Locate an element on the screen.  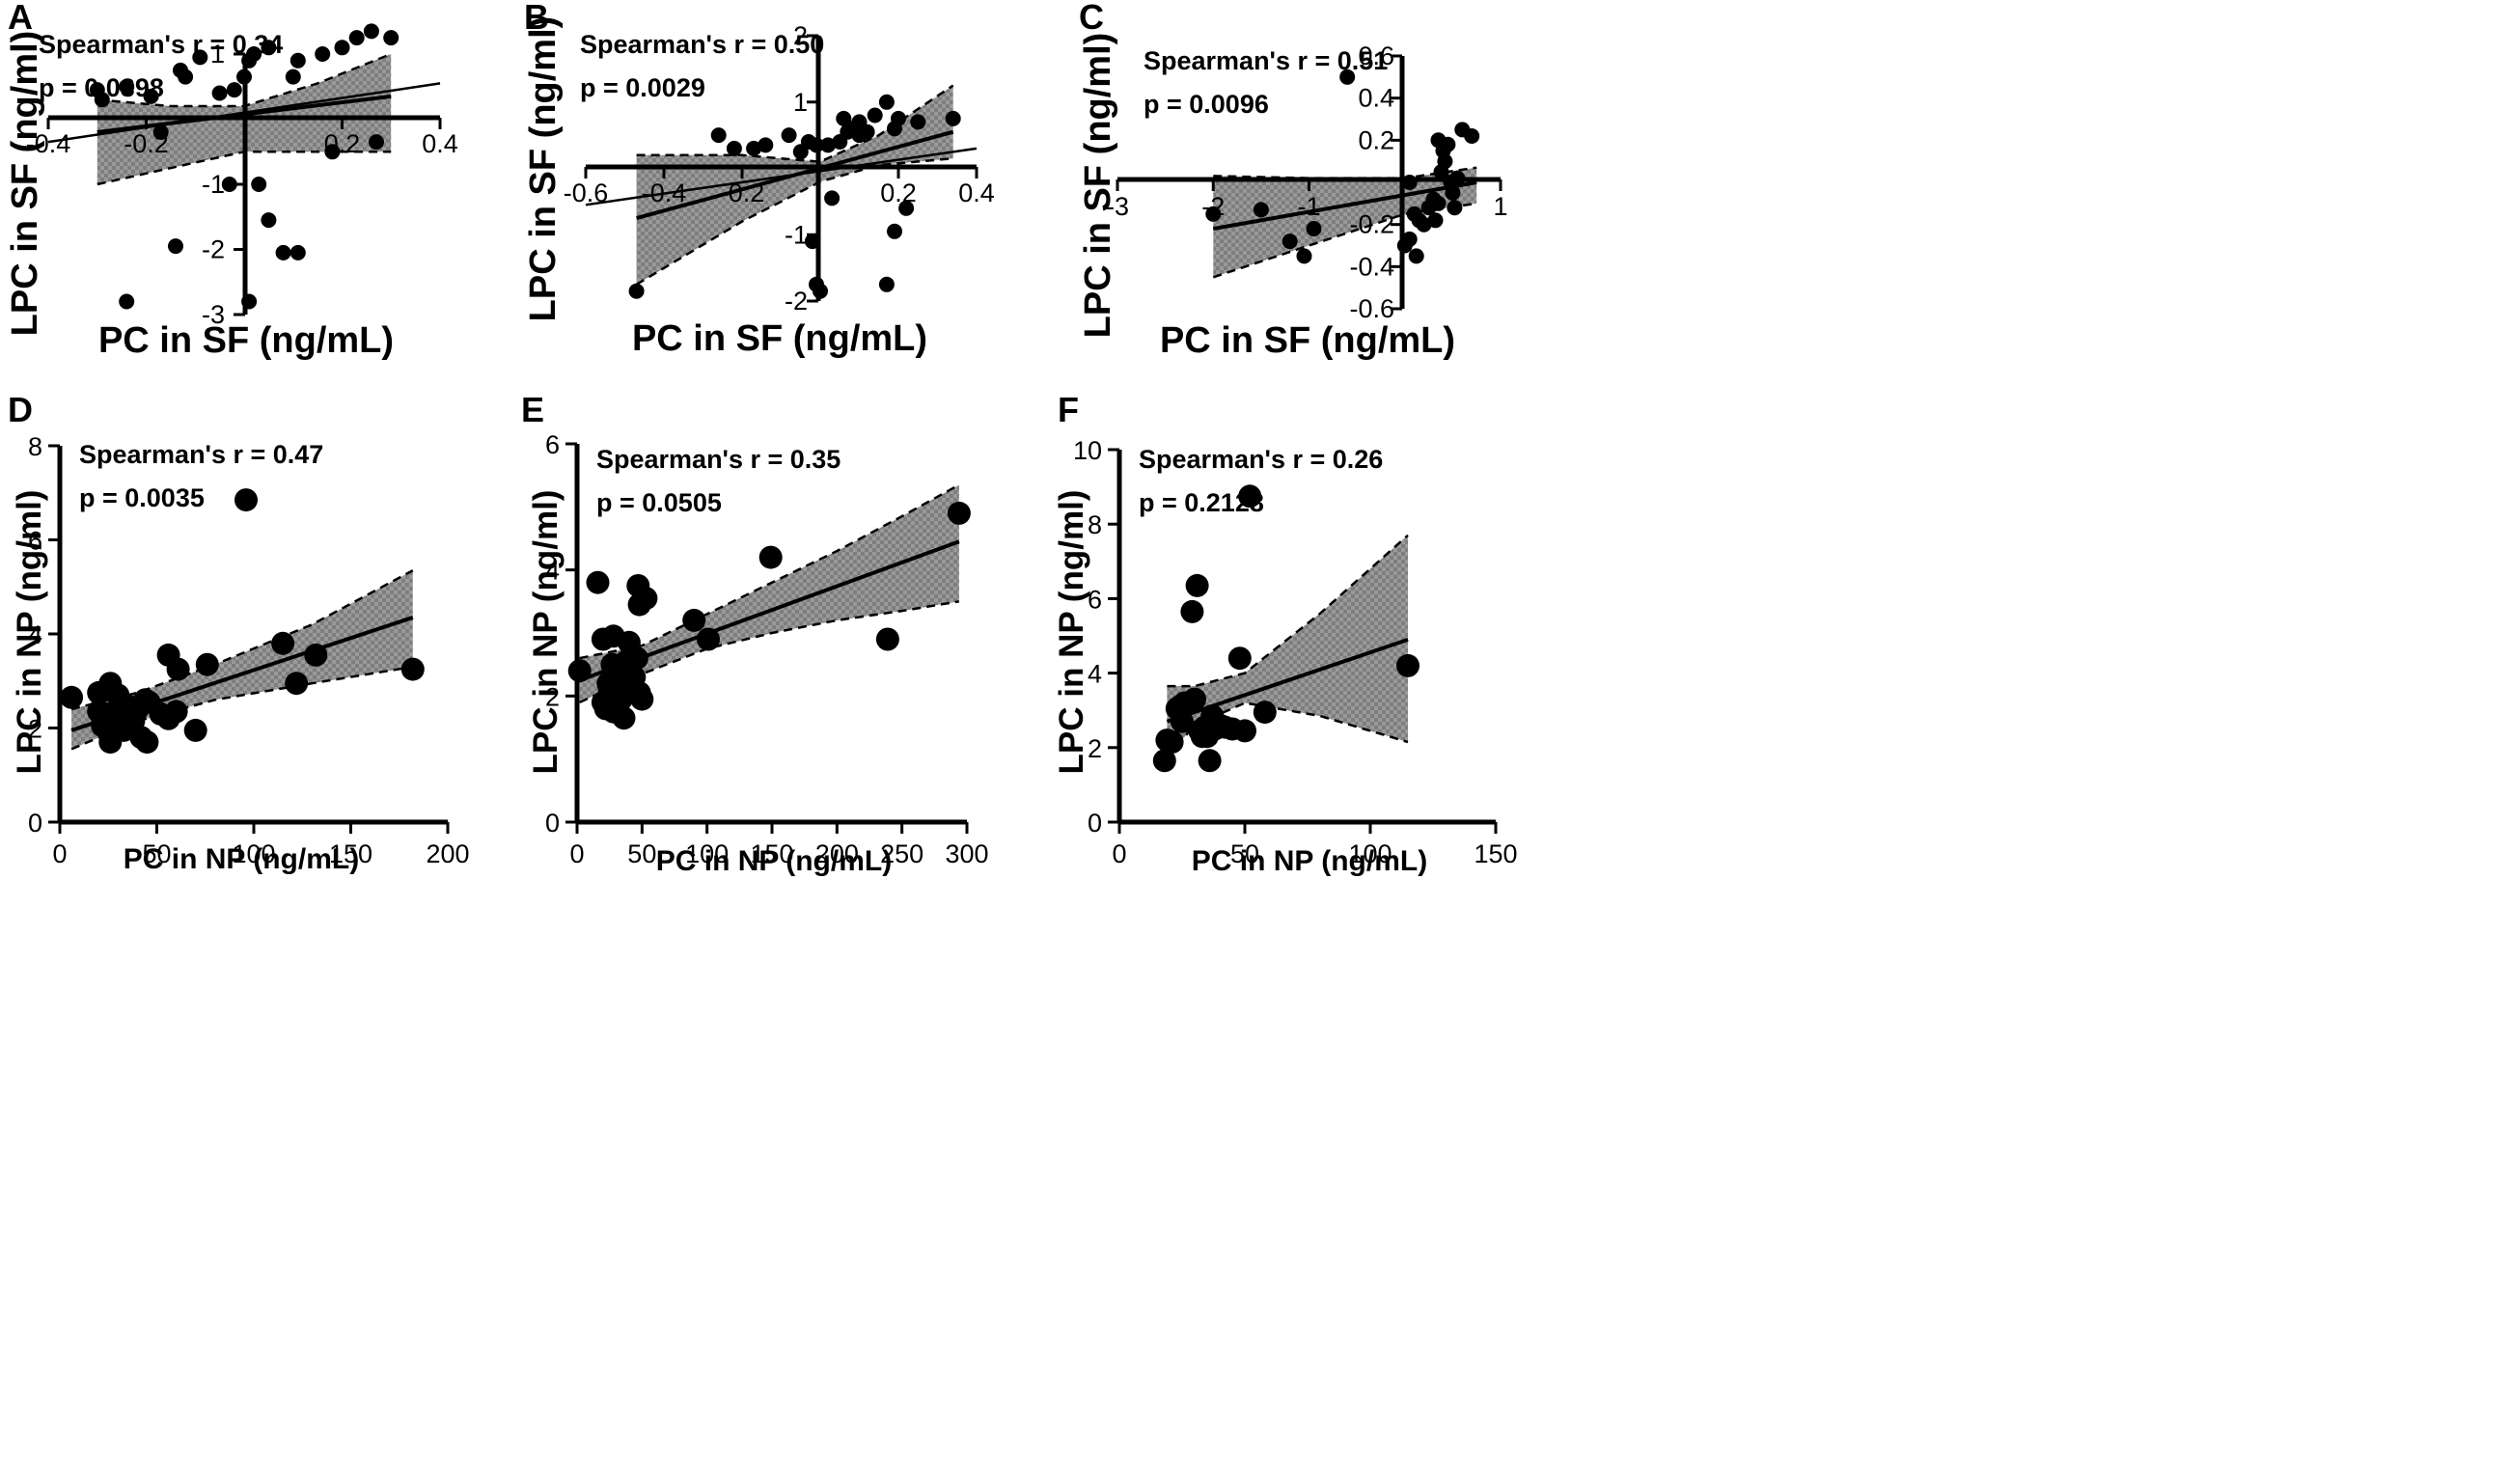
p-value: p = 0.0035 is located at coordinates (142, 497).